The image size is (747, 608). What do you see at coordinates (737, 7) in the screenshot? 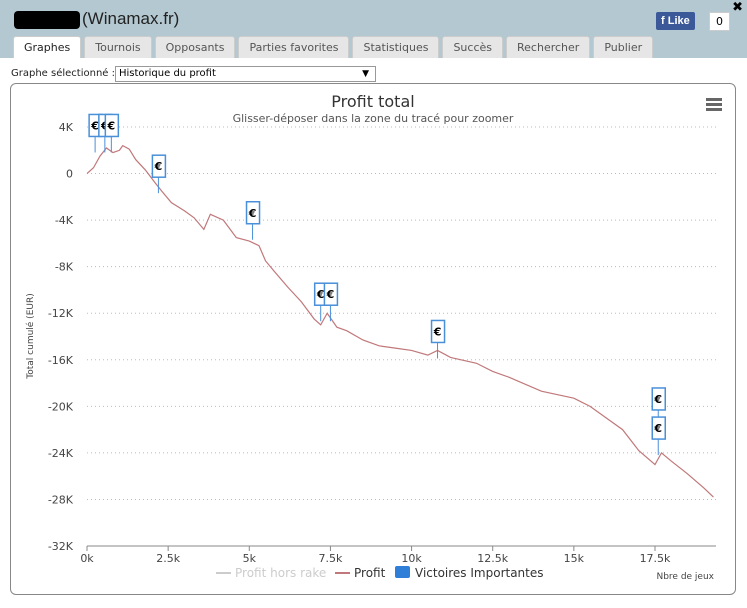
I see `close-icon: ✖` at bounding box center [737, 7].